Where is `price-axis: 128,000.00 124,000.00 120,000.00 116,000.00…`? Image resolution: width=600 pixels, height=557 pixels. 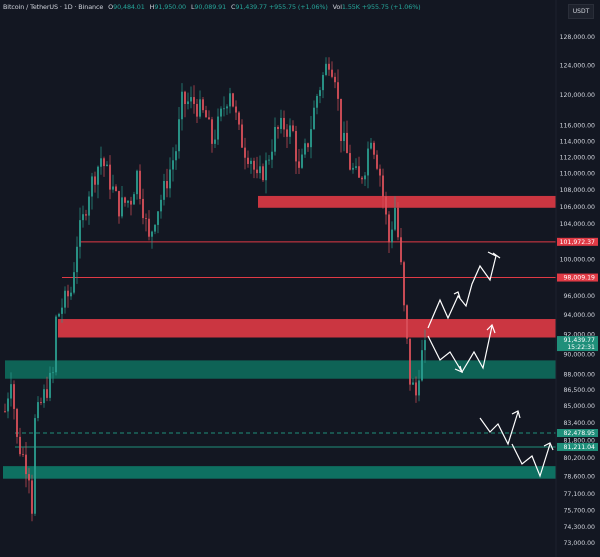
price-axis: 128,000.00 124,000.00 120,000.00 116,000.00… is located at coordinates (577, 290).